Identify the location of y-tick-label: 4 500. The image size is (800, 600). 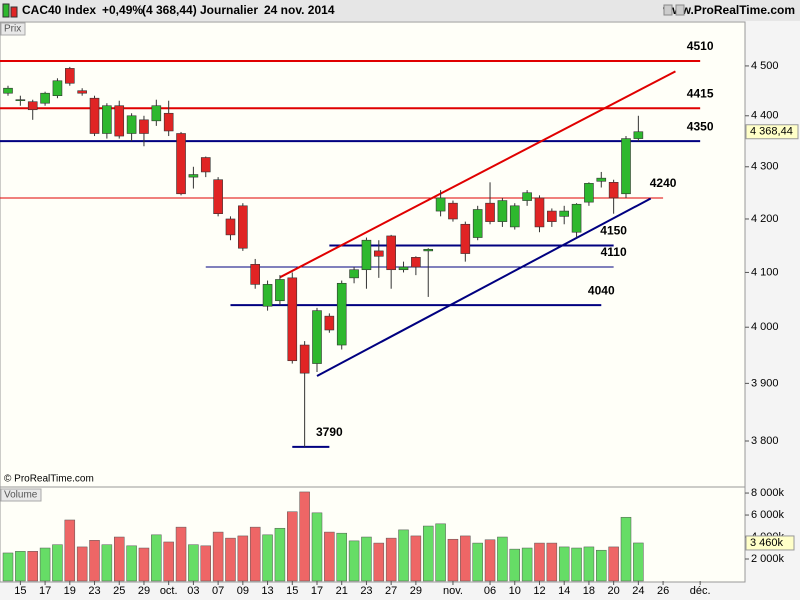
(765, 66).